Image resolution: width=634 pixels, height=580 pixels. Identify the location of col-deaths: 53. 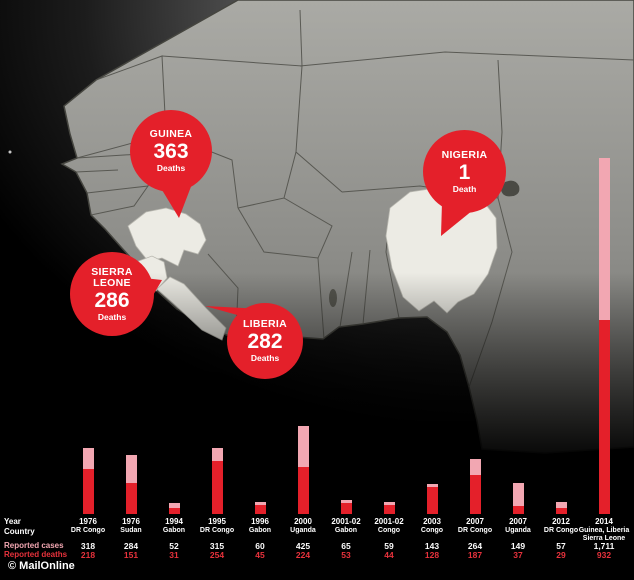
(346, 555).